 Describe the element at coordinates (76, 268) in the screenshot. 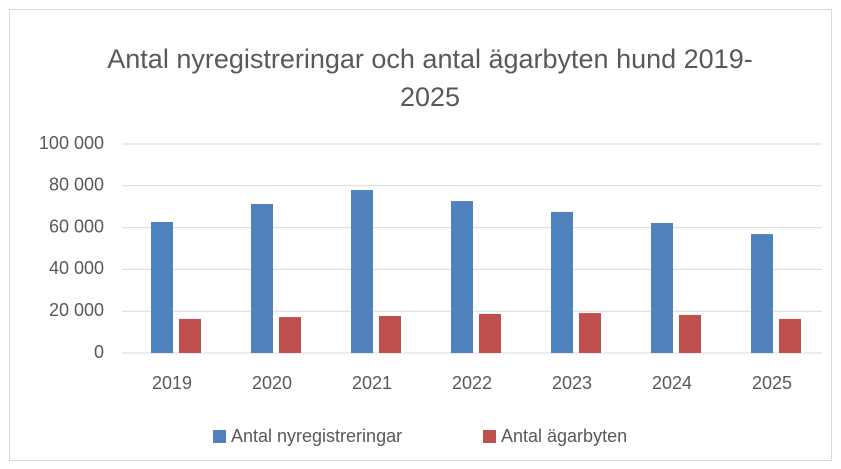

I see `y-tick-label: 40 000` at that location.